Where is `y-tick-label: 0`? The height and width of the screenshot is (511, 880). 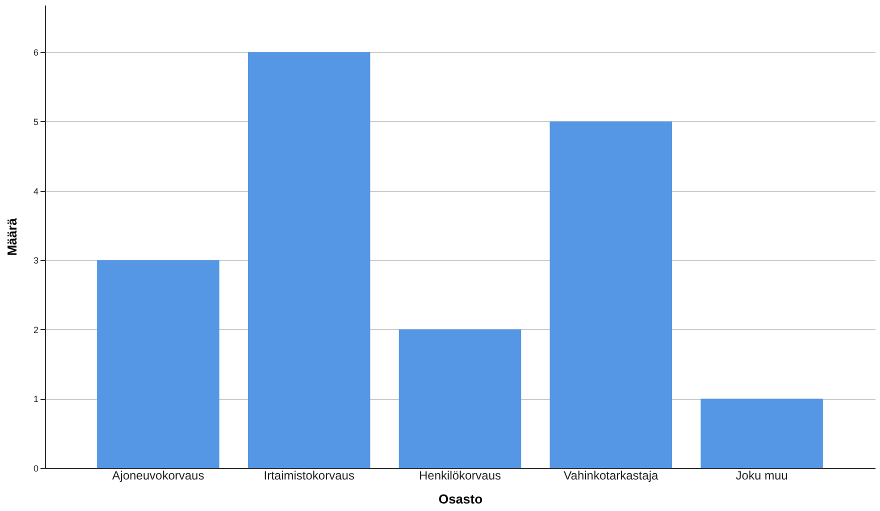 y-tick-label: 0 is located at coordinates (35, 469).